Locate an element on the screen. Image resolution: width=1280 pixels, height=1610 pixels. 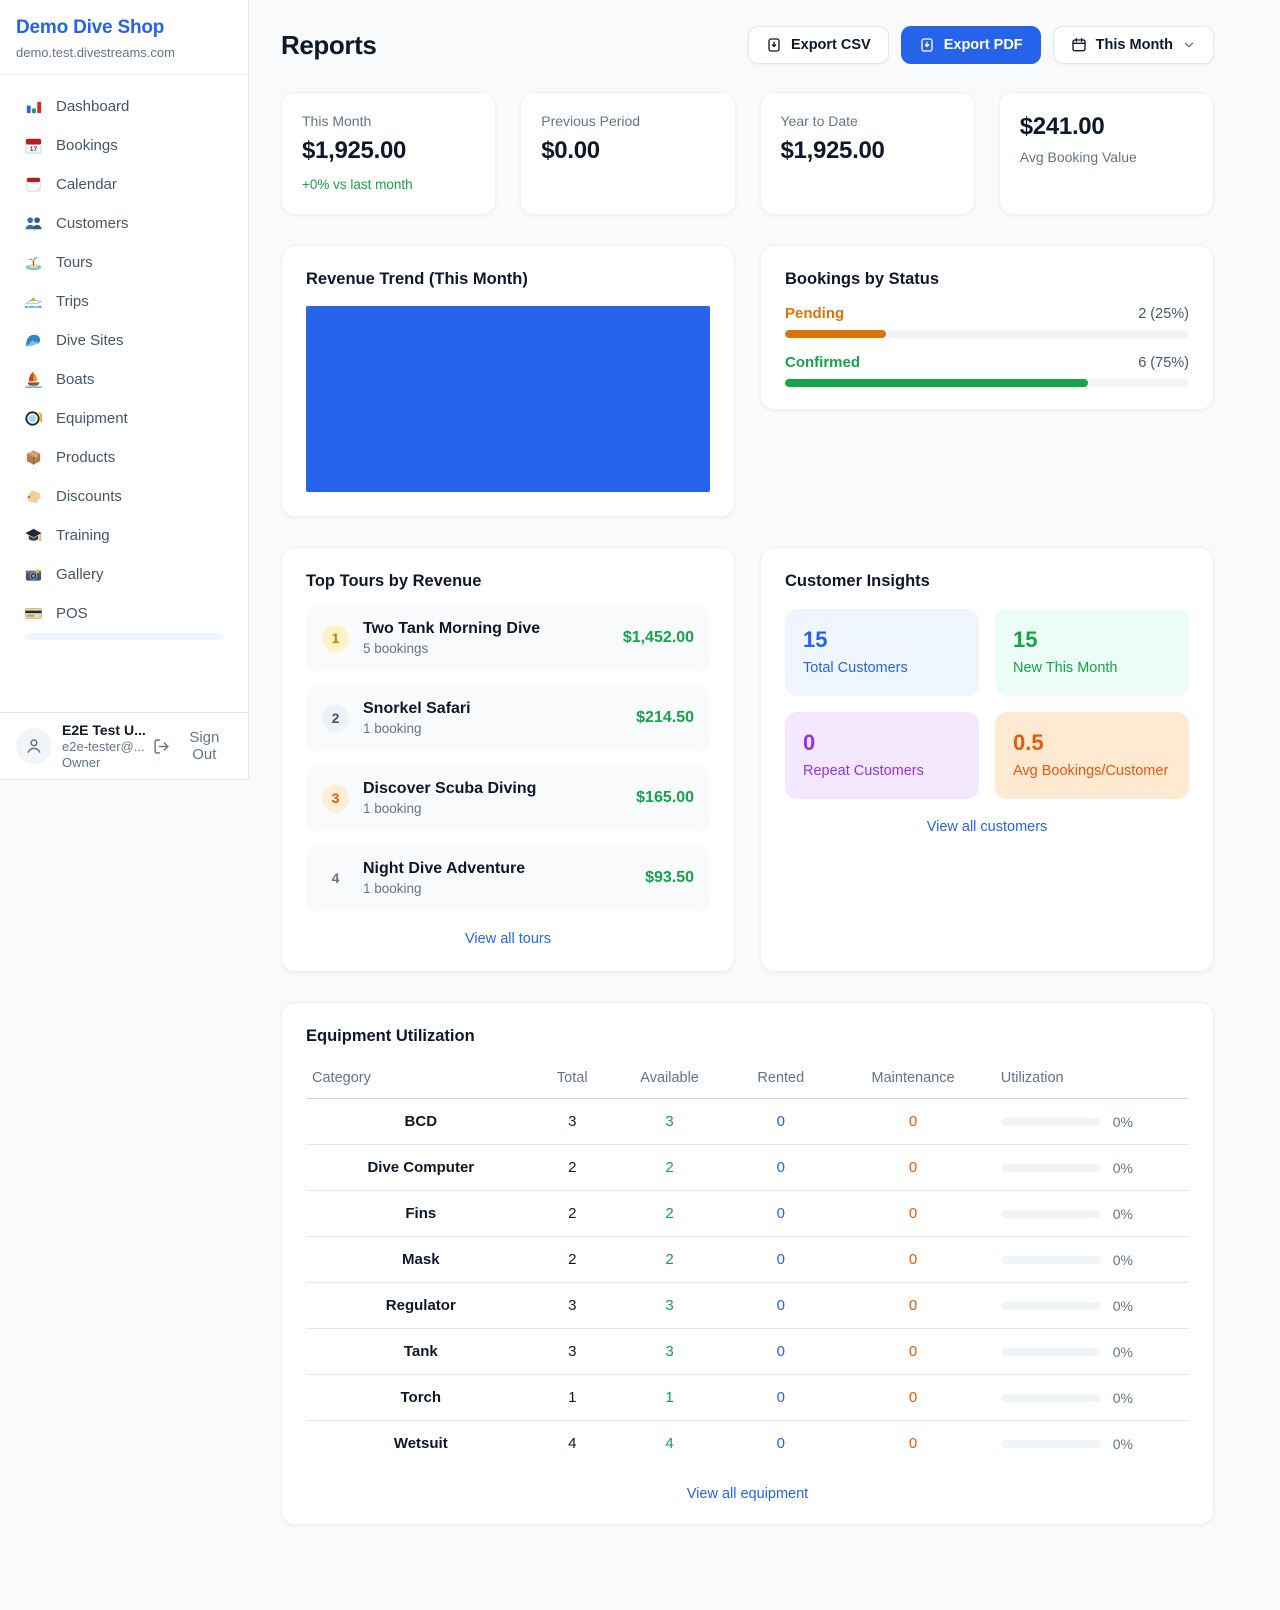
sidebar-item-label: Calendar is located at coordinates (86, 184).